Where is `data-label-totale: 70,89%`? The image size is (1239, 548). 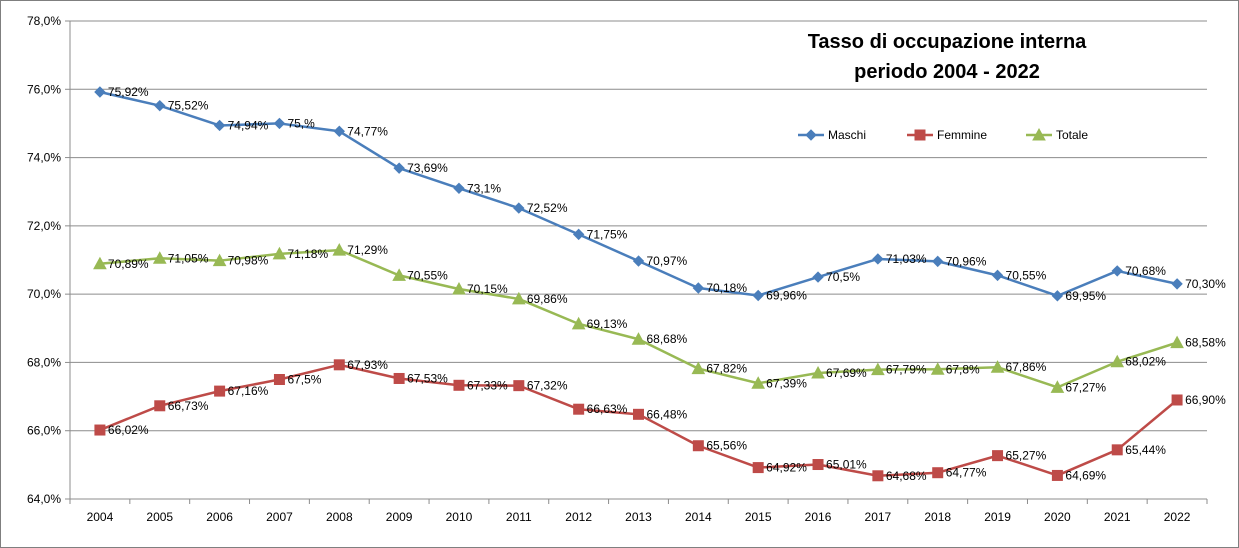
data-label-totale: 70,89% is located at coordinates (128, 264).